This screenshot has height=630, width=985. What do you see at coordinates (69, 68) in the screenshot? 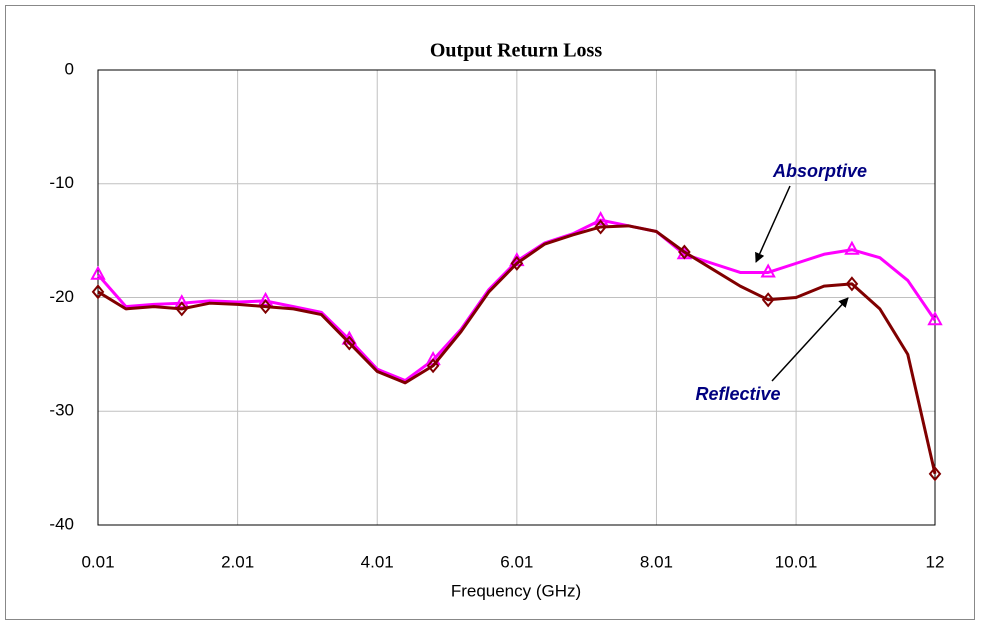
I see `y-tick-label: 0` at bounding box center [69, 68].